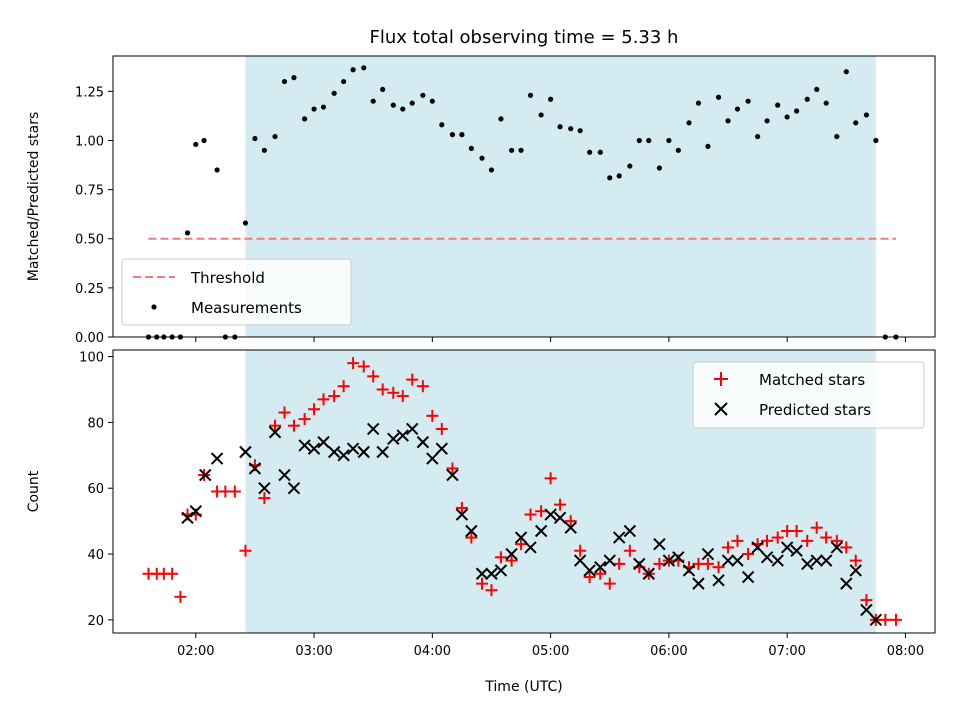 This screenshot has width=960, height=720. What do you see at coordinates (786, 651) in the screenshot?
I see `x-tick-label: 07:00` at bounding box center [786, 651].